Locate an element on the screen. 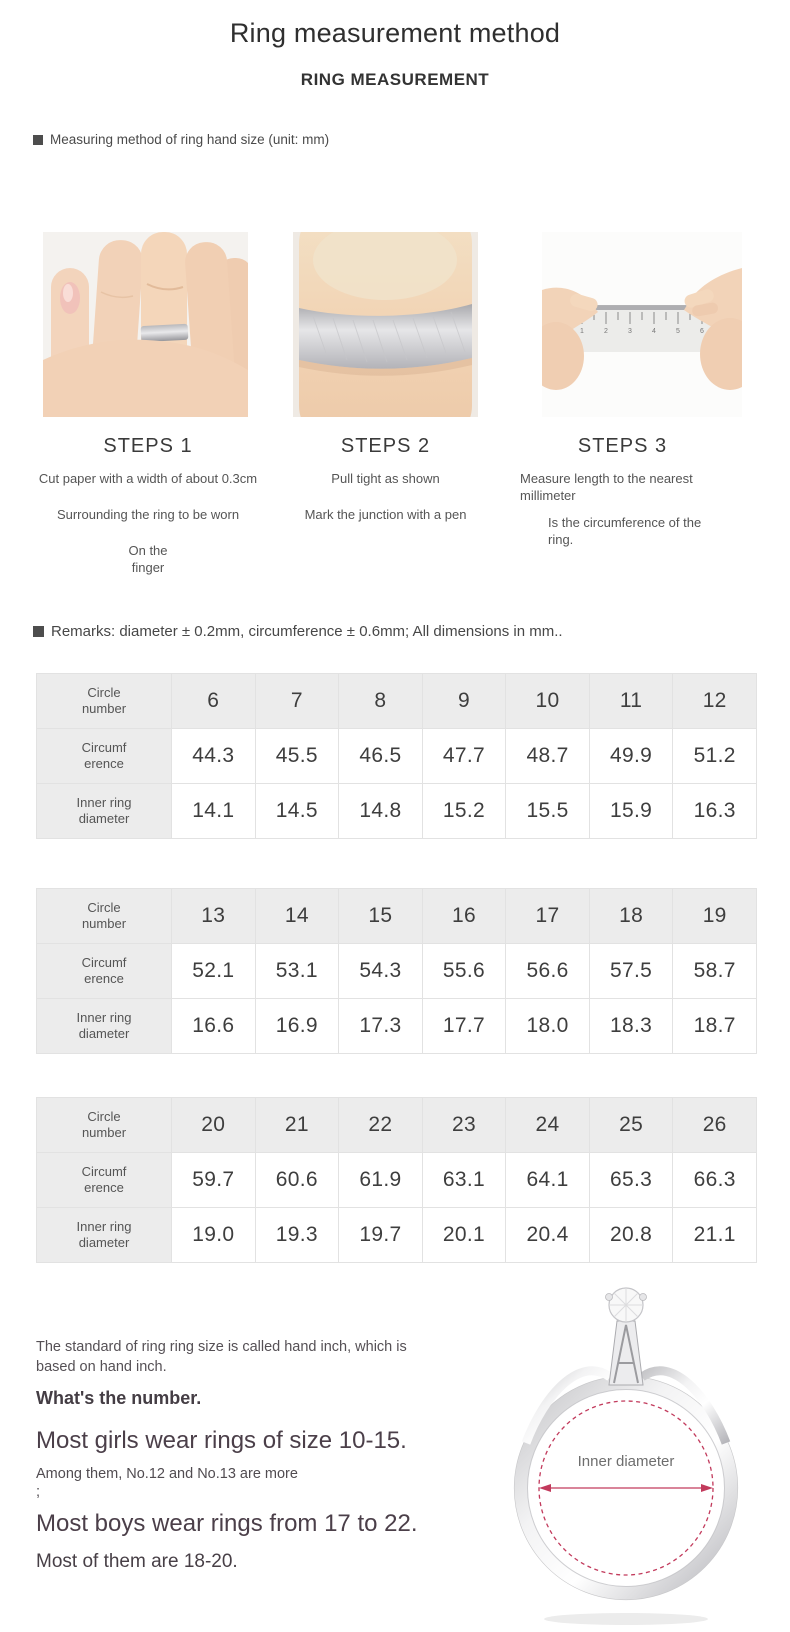  most-sizes-text: Most of them are 18-20. is located at coordinates (137, 1561).